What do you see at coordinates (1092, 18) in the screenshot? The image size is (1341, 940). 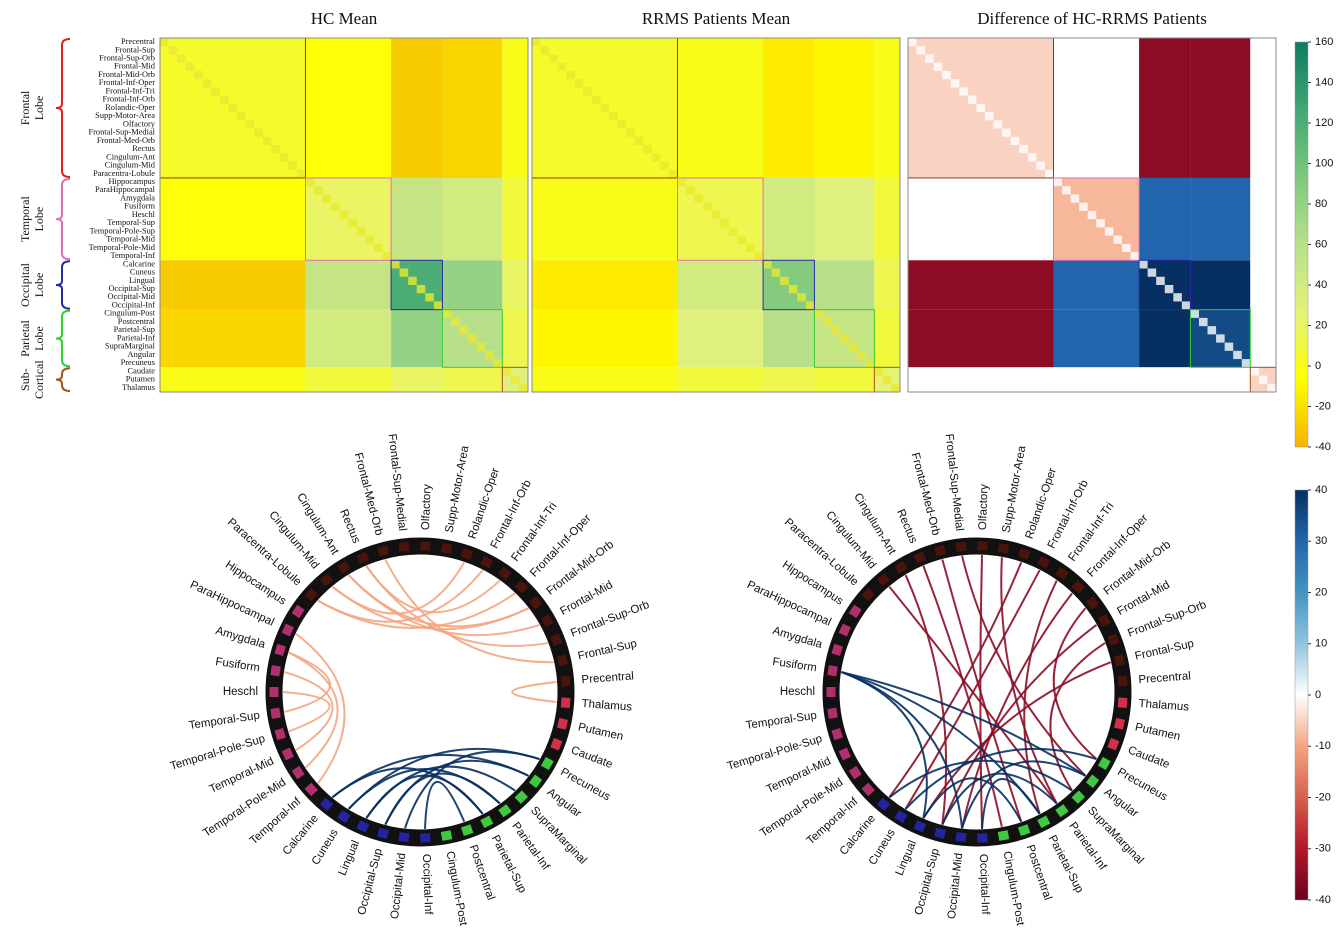 I see `heatmap-title: Difference of HC-RRMS Patients` at bounding box center [1092, 18].